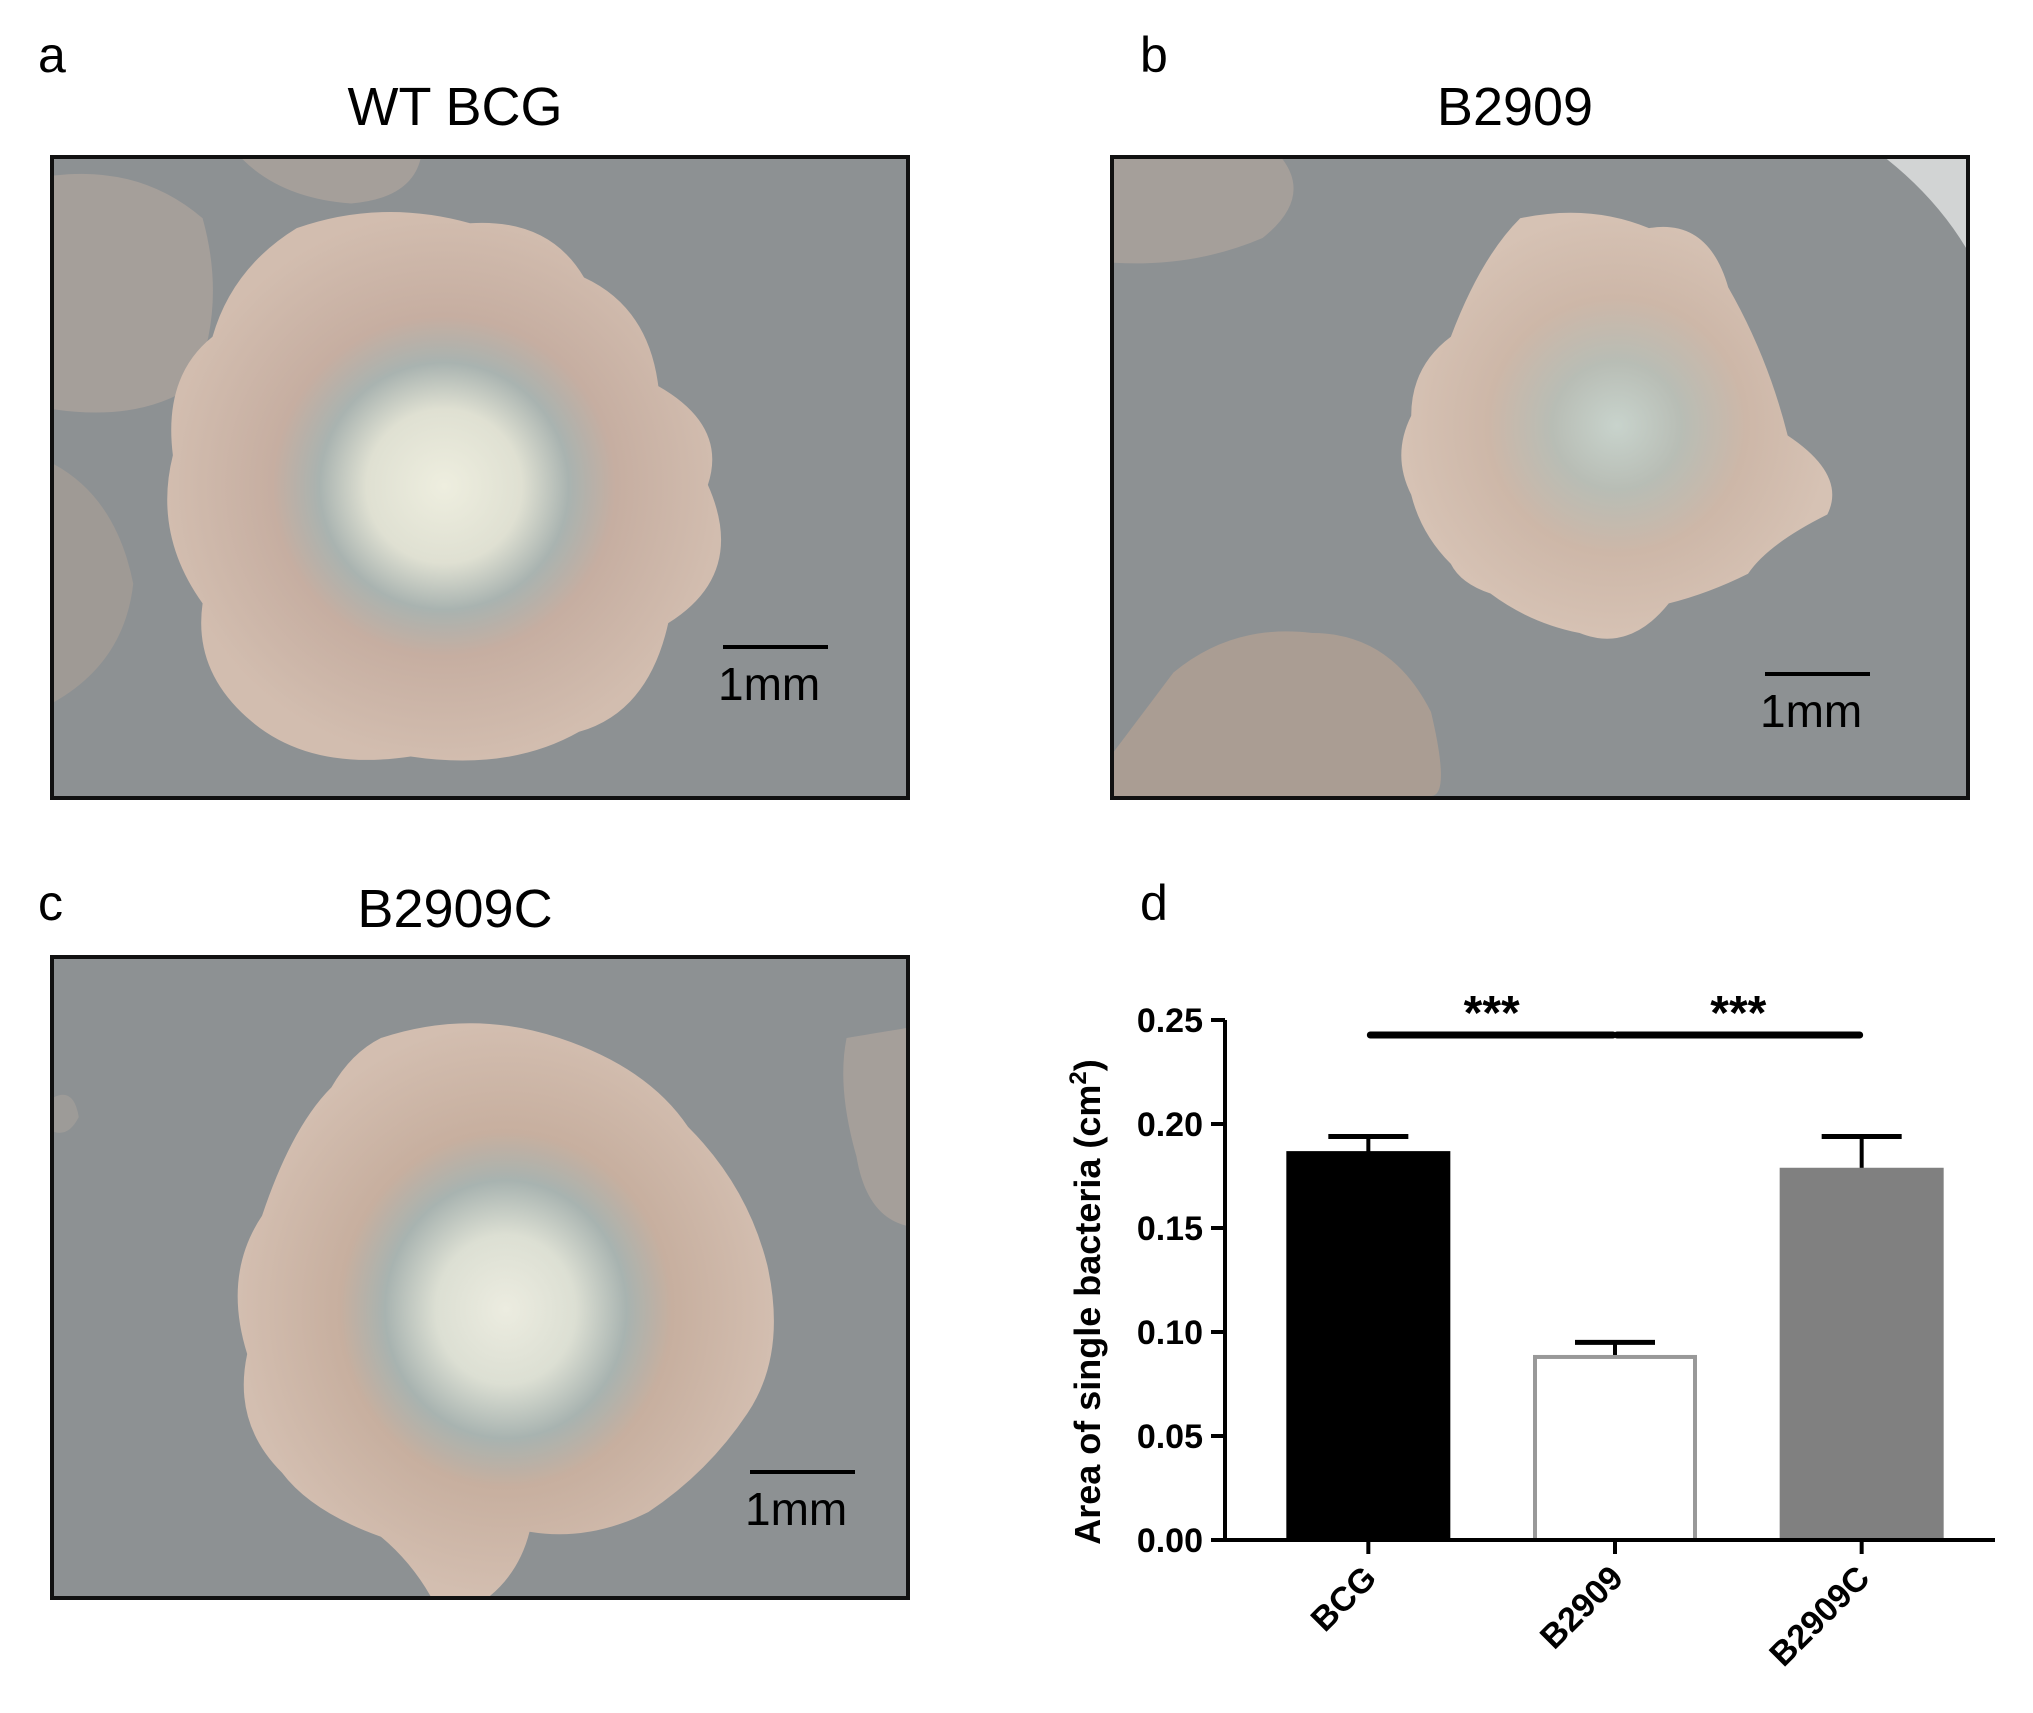 This screenshot has height=1713, width=2033. I want to click on bars, so click(1615, 1337).